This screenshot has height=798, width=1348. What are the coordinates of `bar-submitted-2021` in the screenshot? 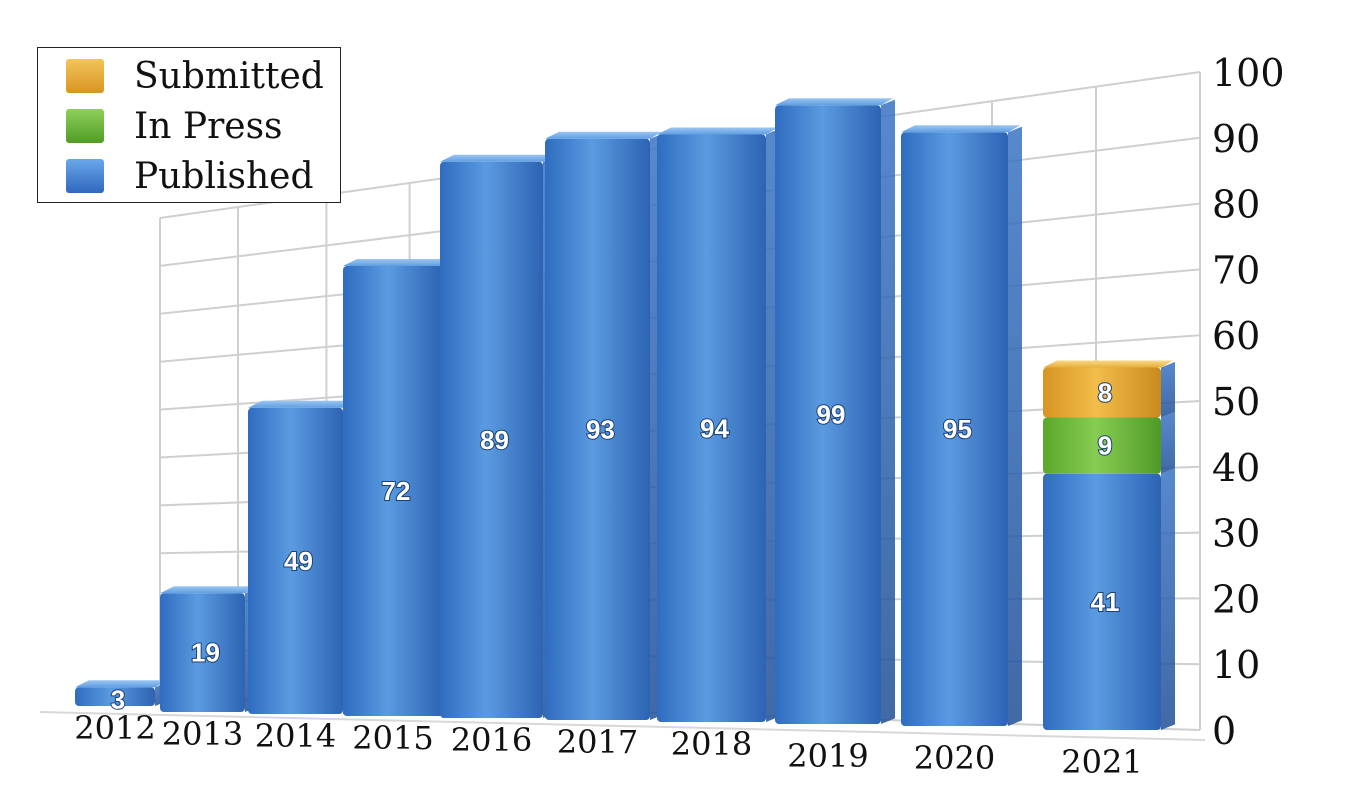 It's located at (1102, 392).